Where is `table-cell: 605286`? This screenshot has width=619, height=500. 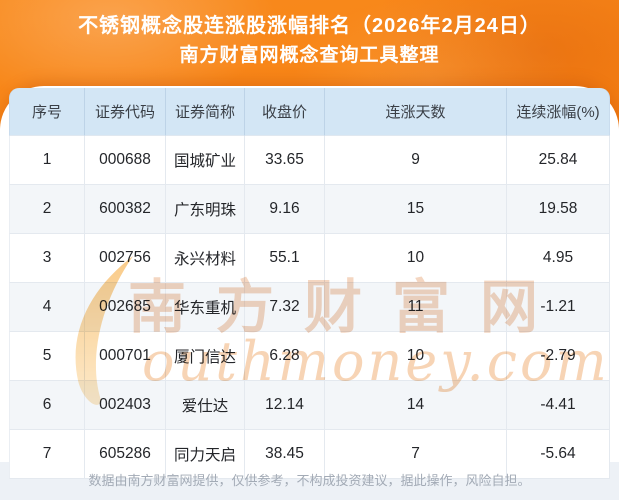 table-cell: 605286 is located at coordinates (125, 454).